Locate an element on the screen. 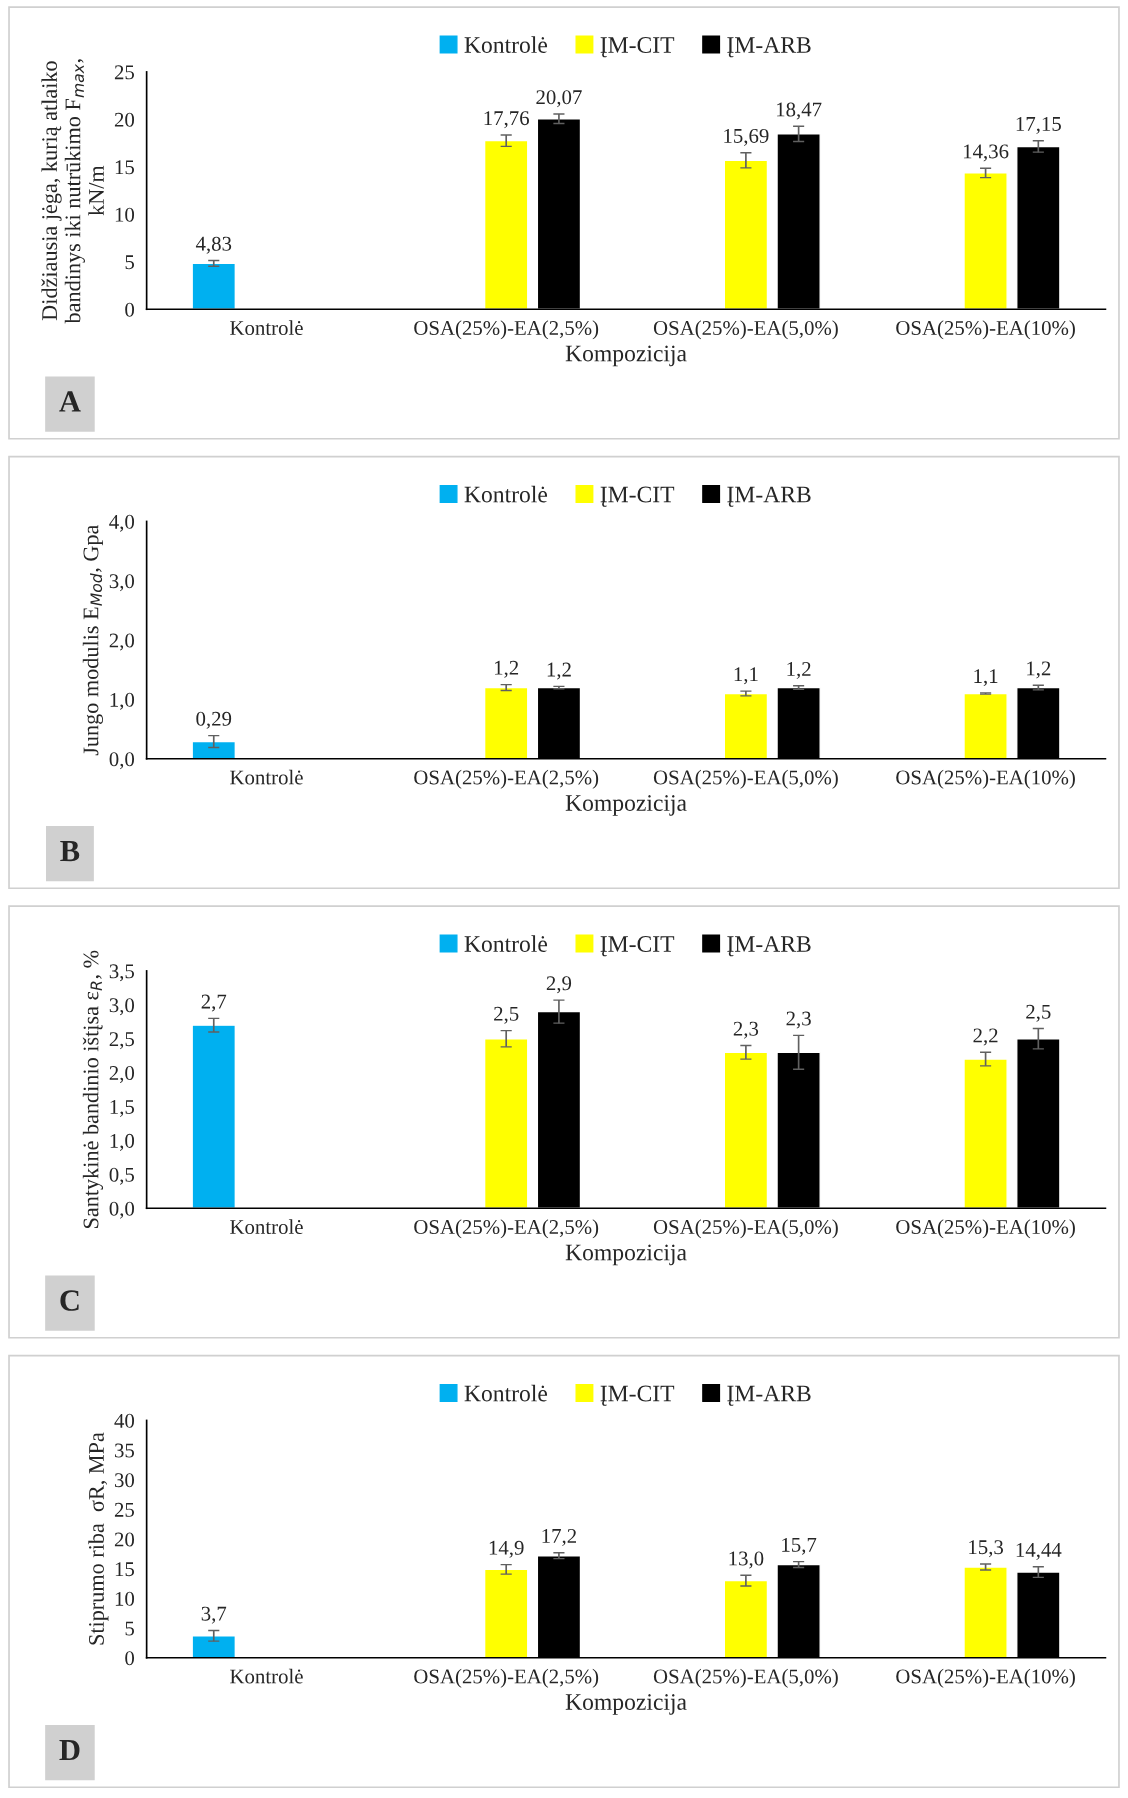  text: C is located at coordinates (69, 1300).